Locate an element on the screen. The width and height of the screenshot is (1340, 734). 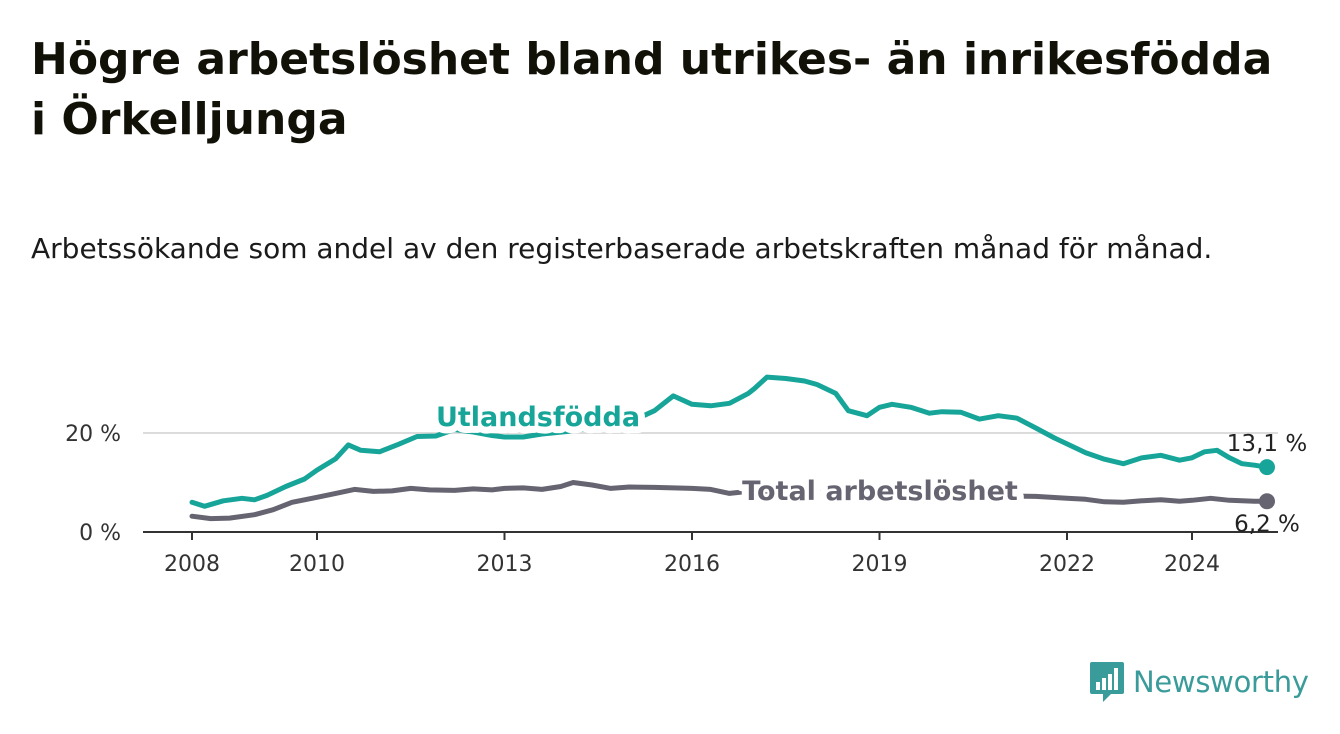
x-axis: 2008 2010 2013 2016 2019 2022 2024 is located at coordinates (710, 554).